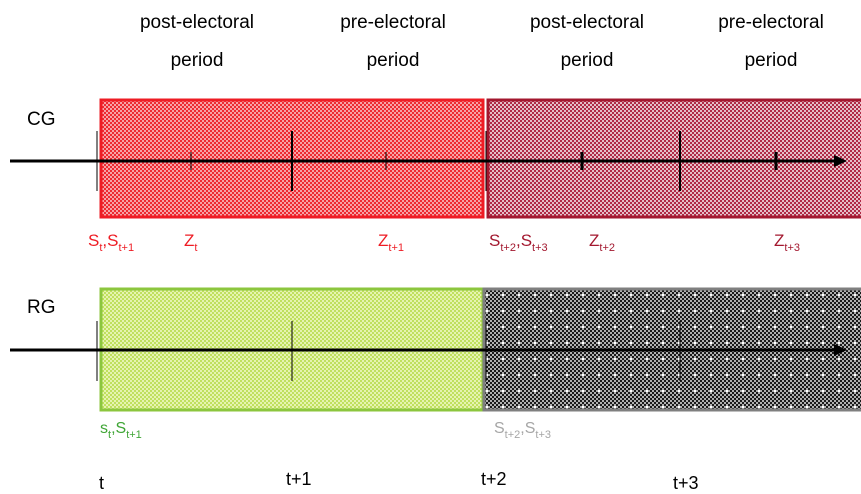  I want to click on tick-label-t: t, so click(102, 483).